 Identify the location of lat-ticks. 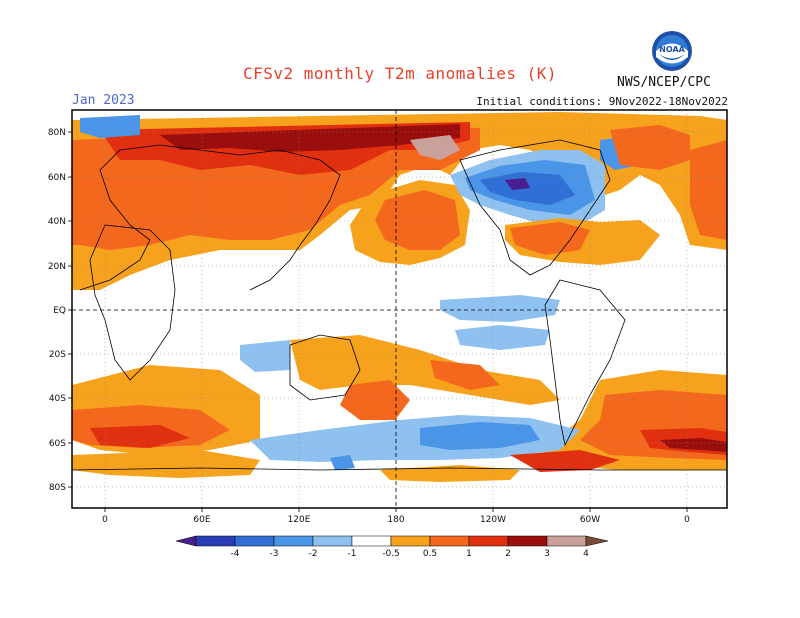
(70, 309).